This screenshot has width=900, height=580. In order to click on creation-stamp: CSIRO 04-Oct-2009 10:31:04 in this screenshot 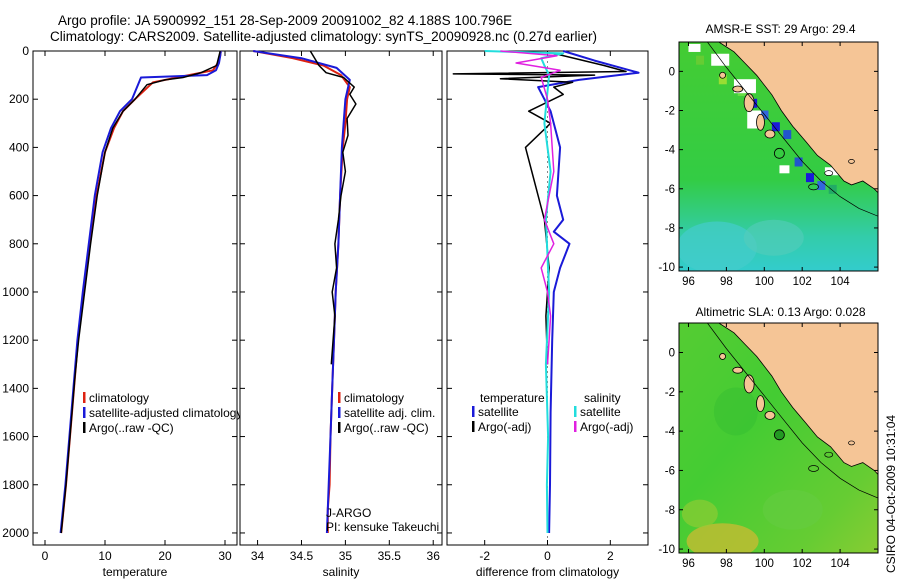, I will do `click(891, 493)`.